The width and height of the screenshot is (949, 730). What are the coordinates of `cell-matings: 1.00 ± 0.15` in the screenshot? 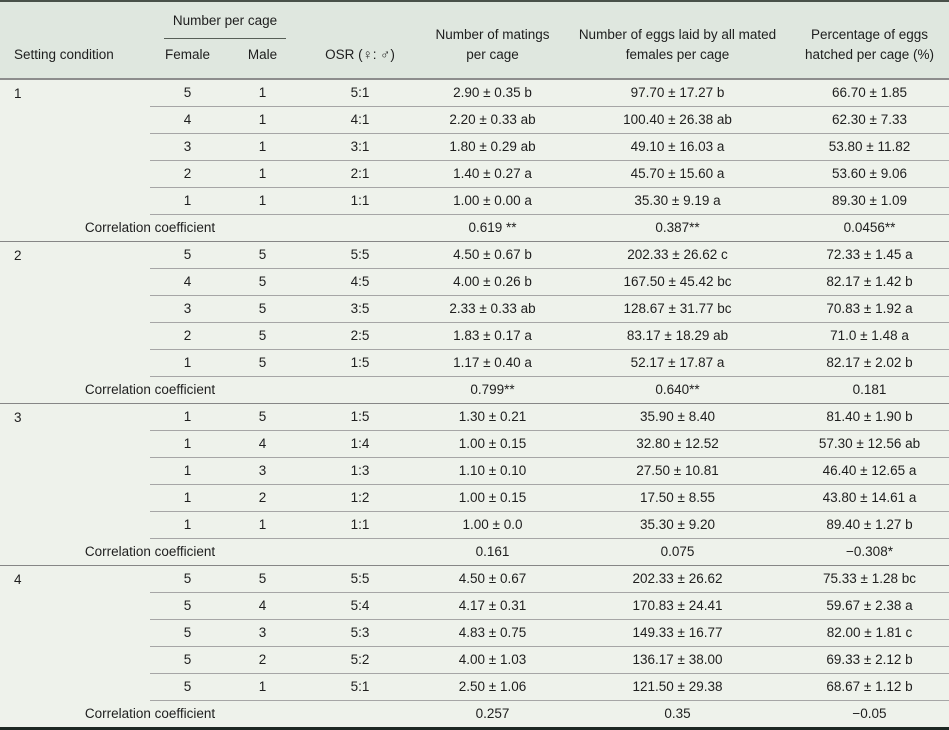 It's located at (492, 444).